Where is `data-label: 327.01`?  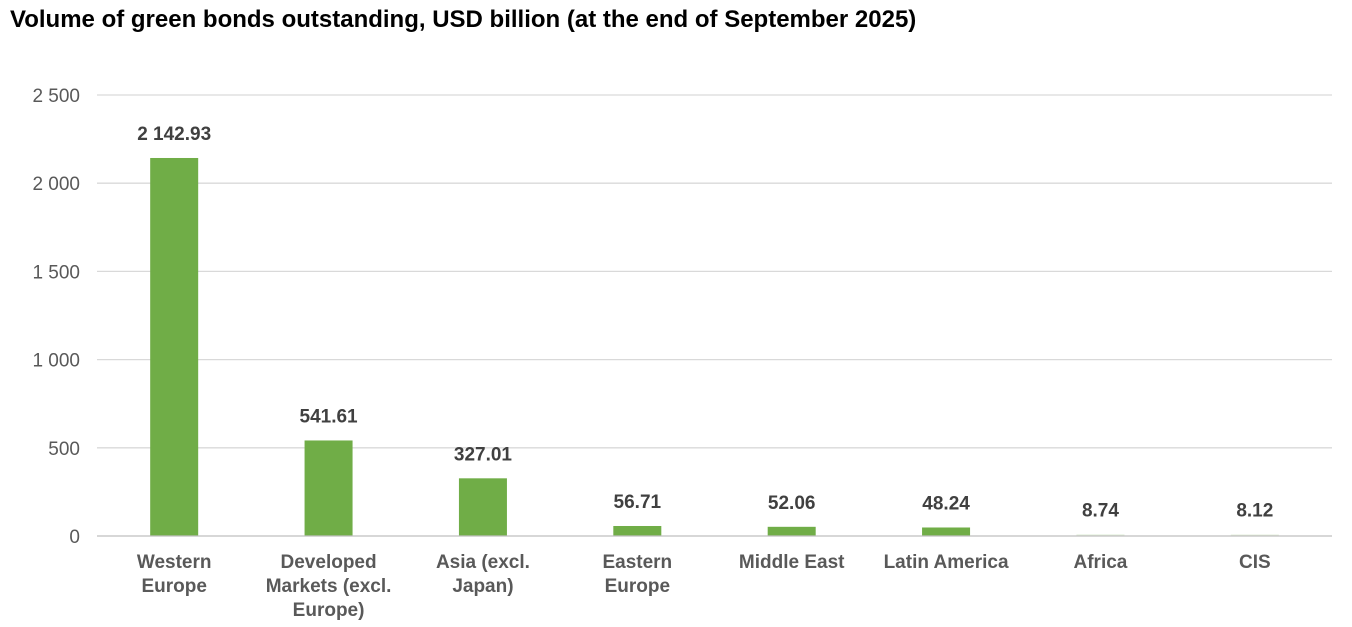 data-label: 327.01 is located at coordinates (483, 454).